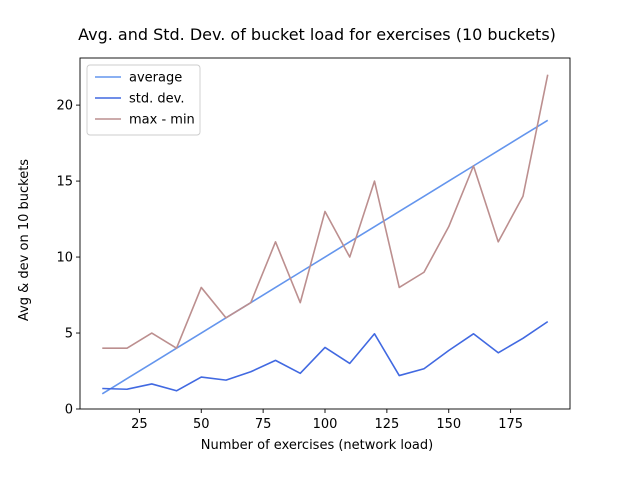 This screenshot has width=640, height=480. What do you see at coordinates (201, 424) in the screenshot?
I see `x-tick-label: 50` at bounding box center [201, 424].